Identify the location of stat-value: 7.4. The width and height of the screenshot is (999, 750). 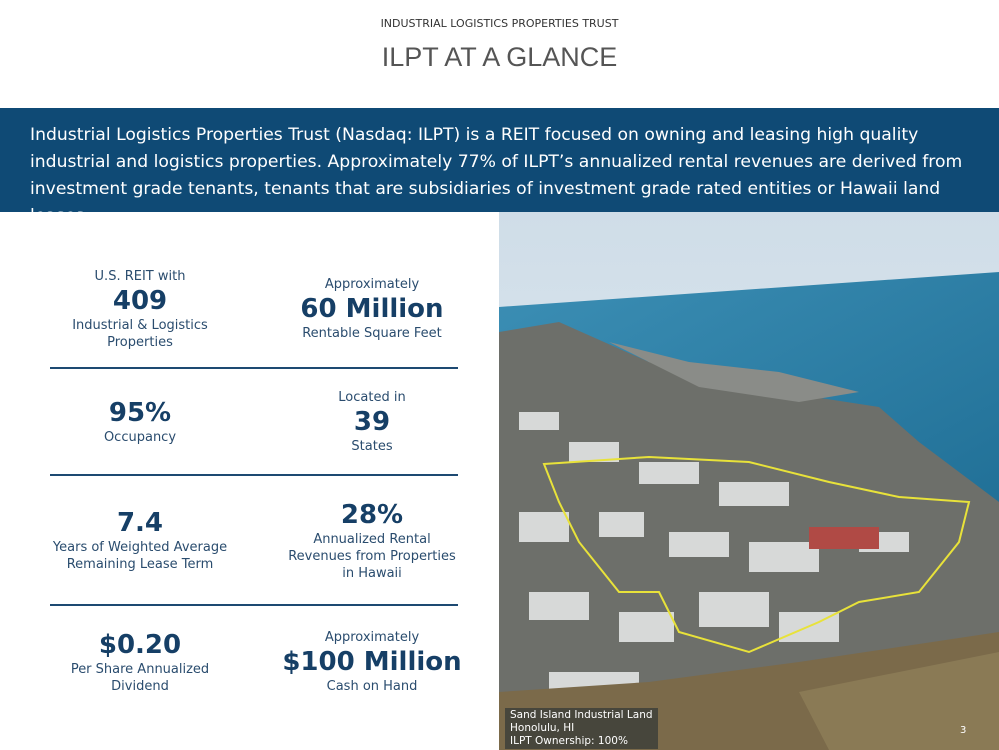
(140, 523).